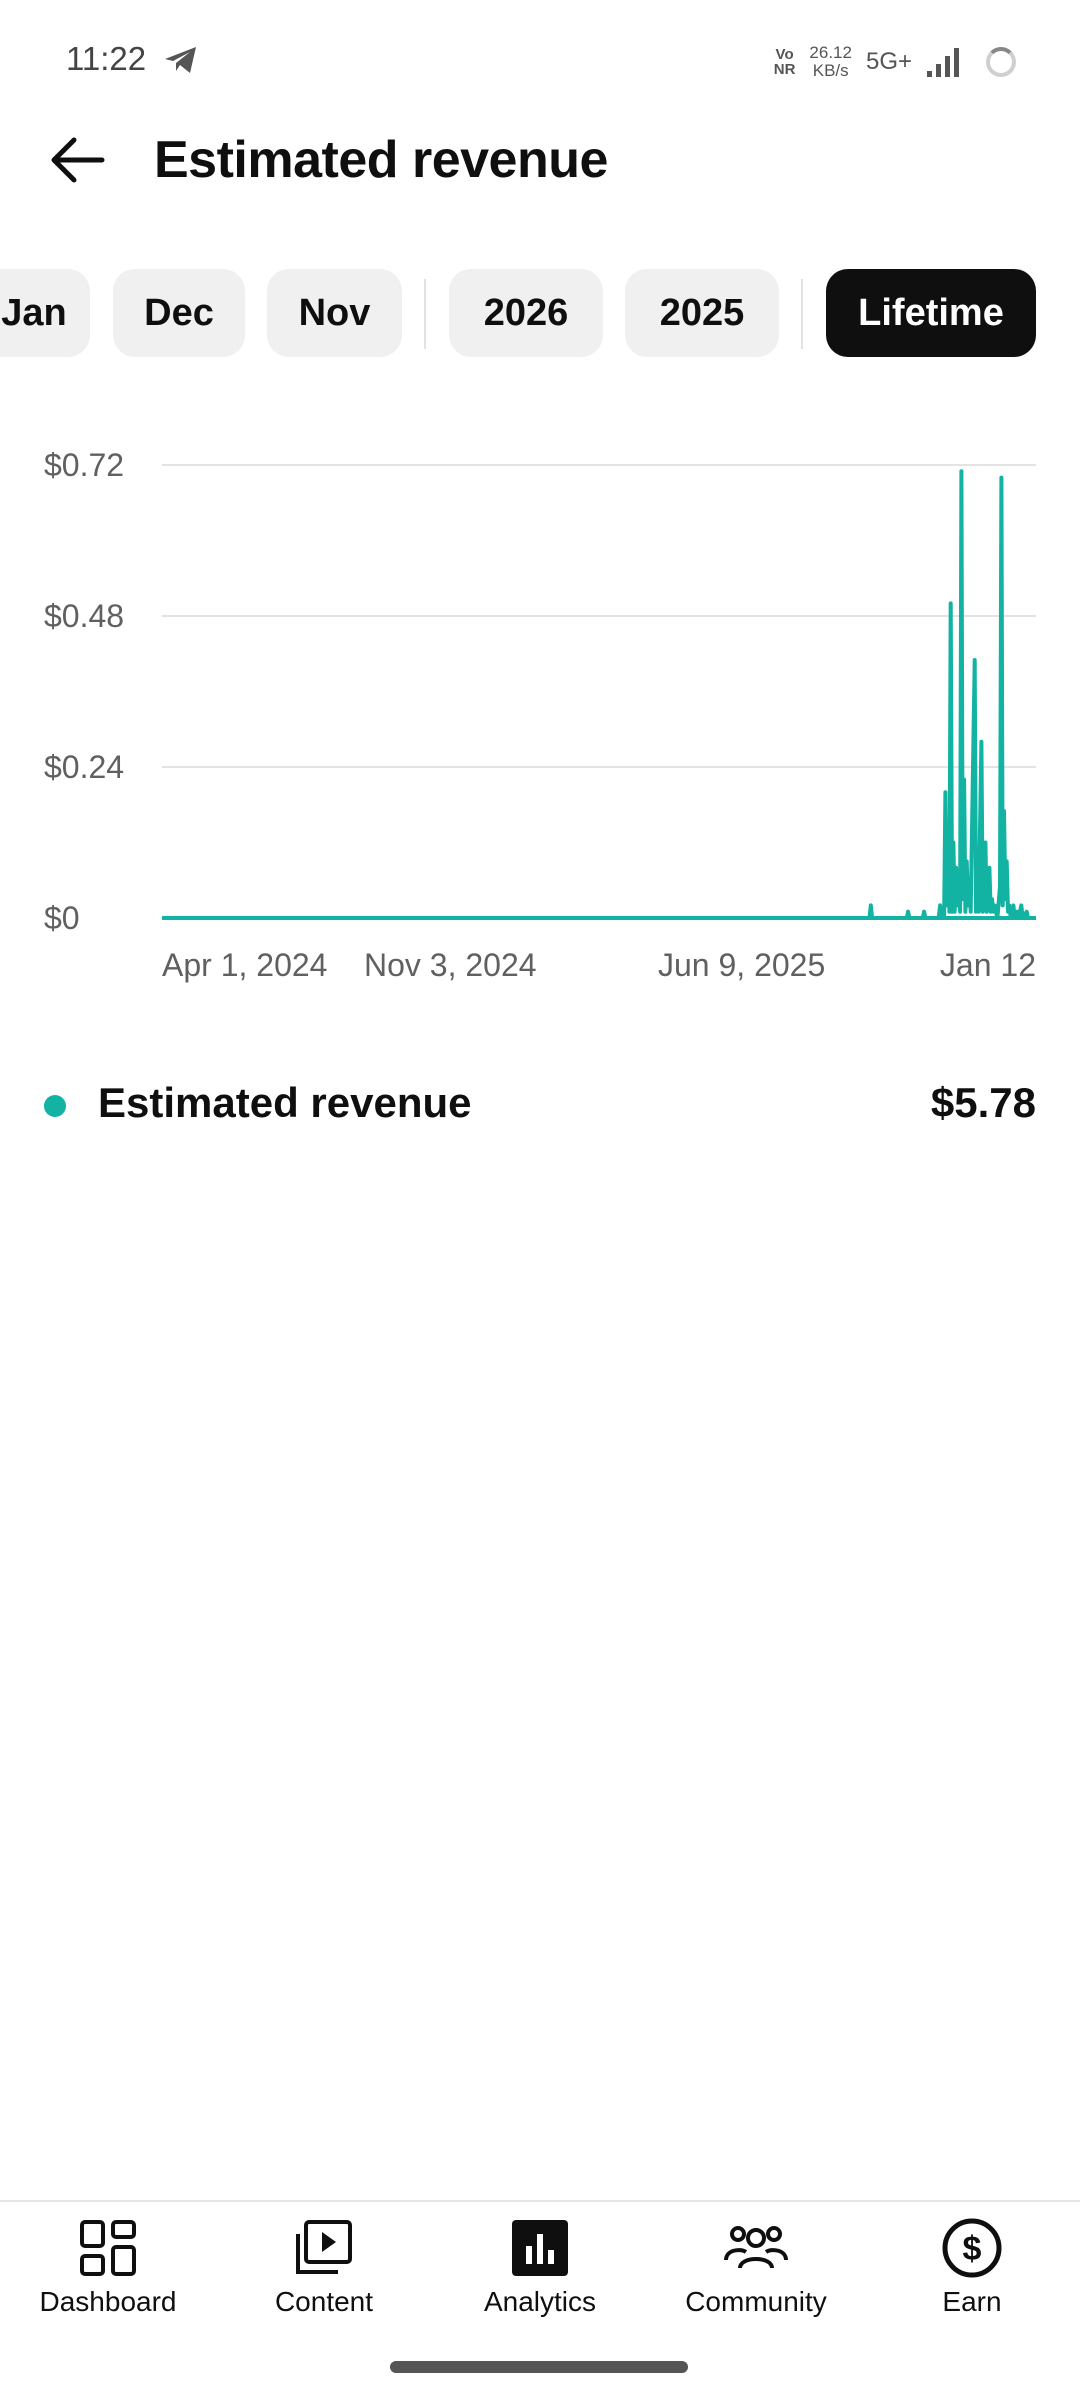 The width and height of the screenshot is (1080, 2402). What do you see at coordinates (983, 1102) in the screenshot?
I see `legend-total-value: $5.78` at bounding box center [983, 1102].